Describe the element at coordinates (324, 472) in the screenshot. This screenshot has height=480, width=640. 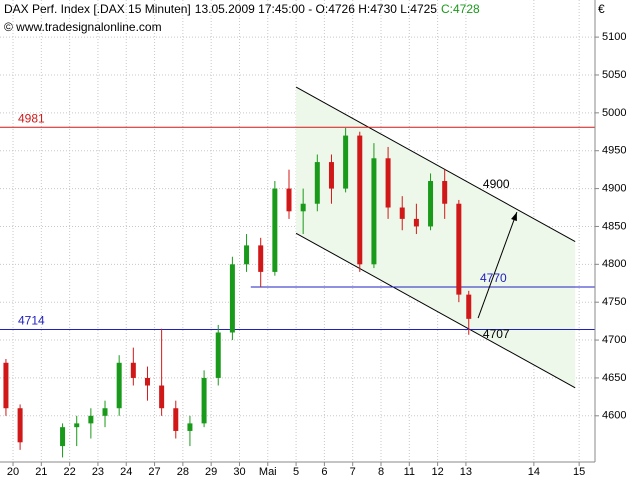
I see `x-tick-label: 6` at that location.